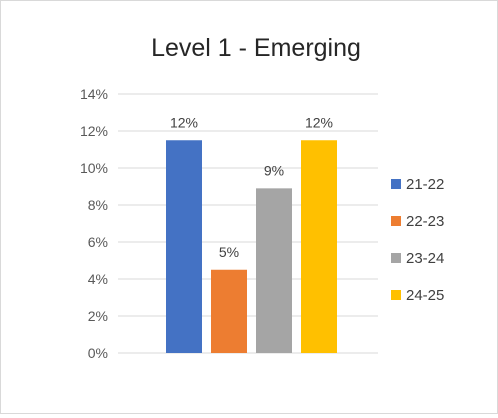 The height and width of the screenshot is (418, 498). What do you see at coordinates (229, 252) in the screenshot?
I see `data-label: 5%` at bounding box center [229, 252].